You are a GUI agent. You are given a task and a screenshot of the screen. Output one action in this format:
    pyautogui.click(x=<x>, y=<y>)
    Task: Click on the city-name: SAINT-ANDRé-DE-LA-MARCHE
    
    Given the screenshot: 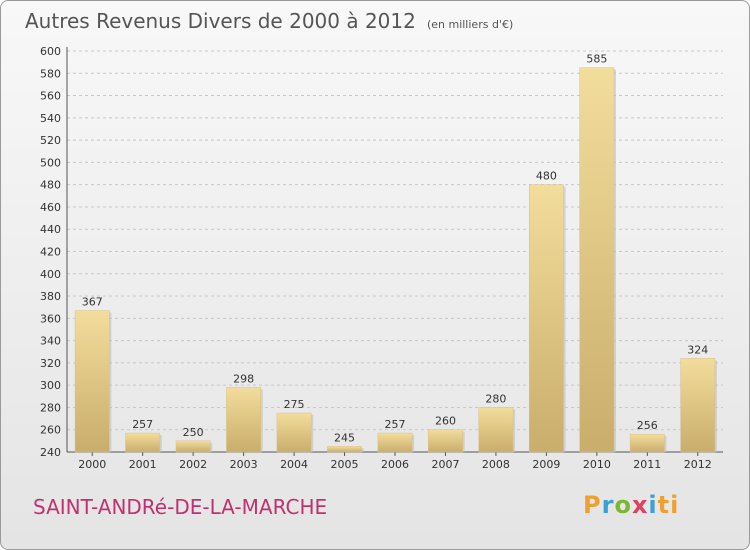 What is the action you would take?
    pyautogui.click(x=180, y=507)
    